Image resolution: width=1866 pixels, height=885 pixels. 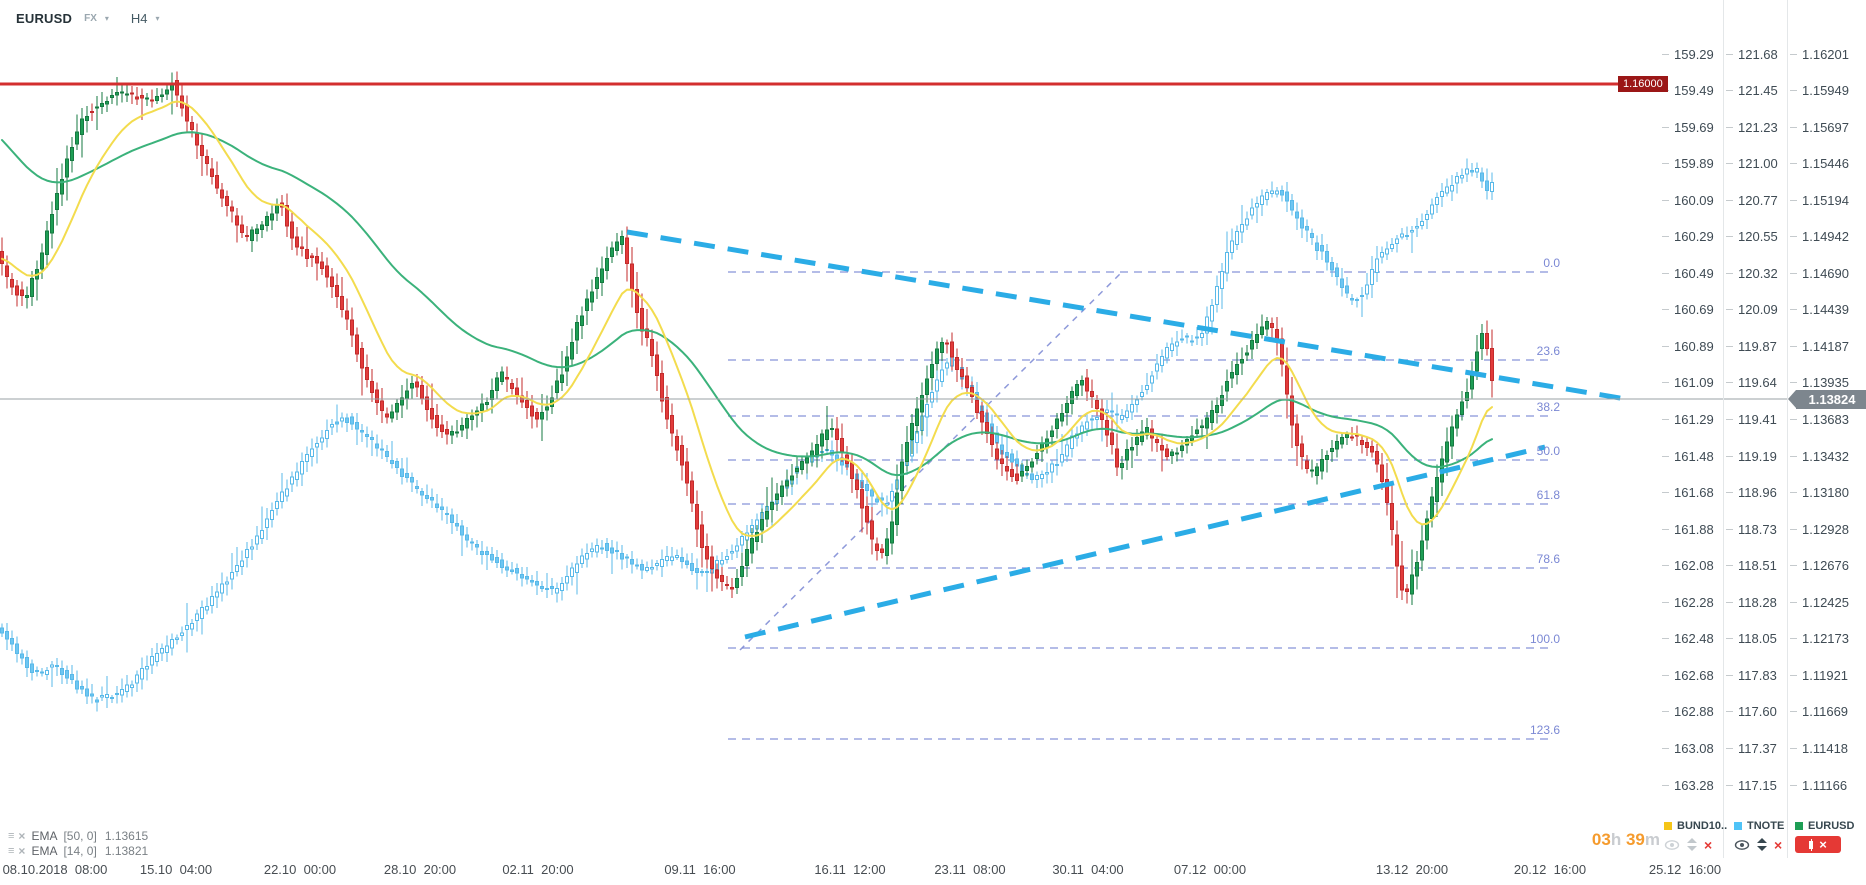 I want to click on price-scale-row: 119.64, so click(x=1751, y=382).